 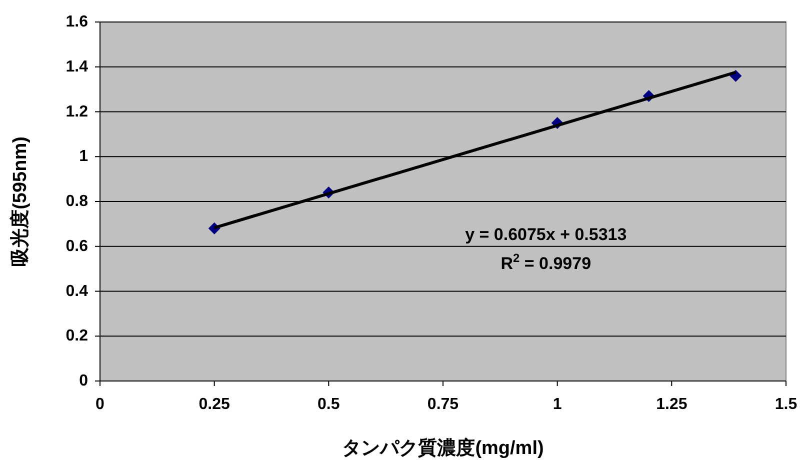 I want to click on y-tick-label: 0.2, so click(x=77, y=336).